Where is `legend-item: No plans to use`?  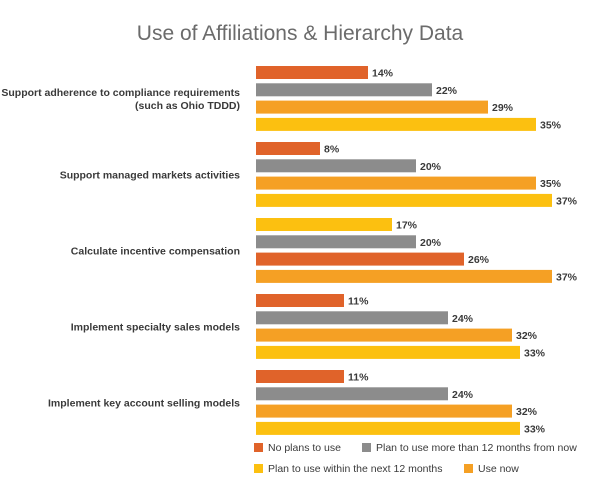
legend-item: No plans to use is located at coordinates (297, 448).